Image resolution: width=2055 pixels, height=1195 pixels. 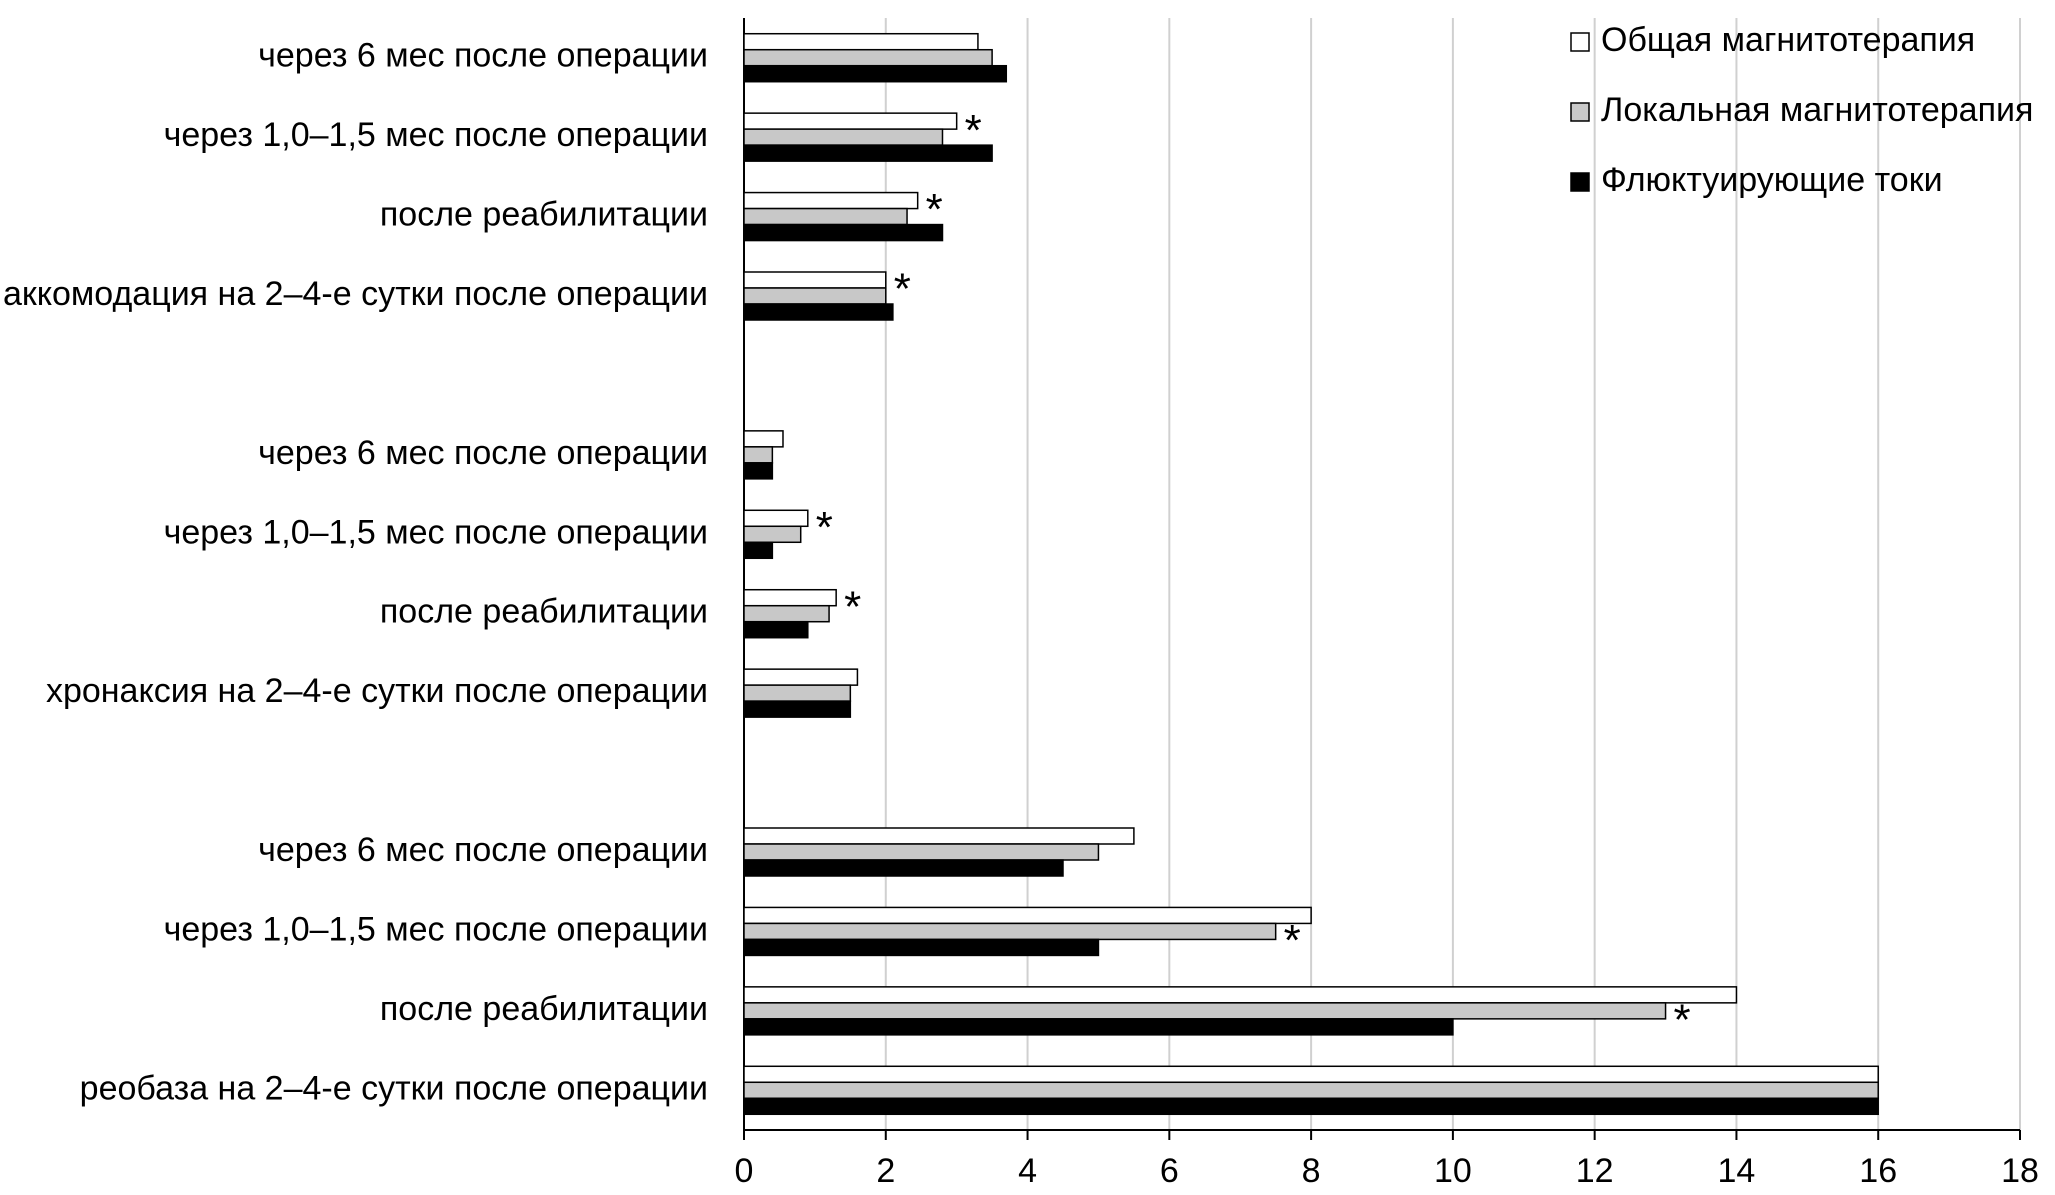 What do you see at coordinates (744, 1171) in the screenshot?
I see `x-tick-label: 0` at bounding box center [744, 1171].